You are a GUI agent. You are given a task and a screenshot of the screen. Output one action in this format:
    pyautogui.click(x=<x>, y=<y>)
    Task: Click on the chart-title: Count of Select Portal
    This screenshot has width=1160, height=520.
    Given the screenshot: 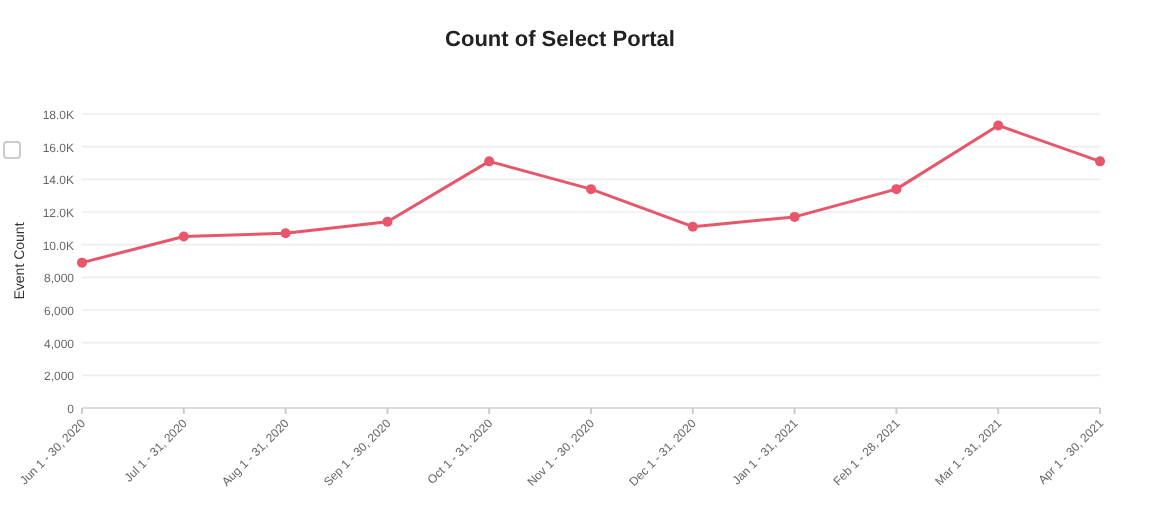 What is the action you would take?
    pyautogui.click(x=560, y=40)
    